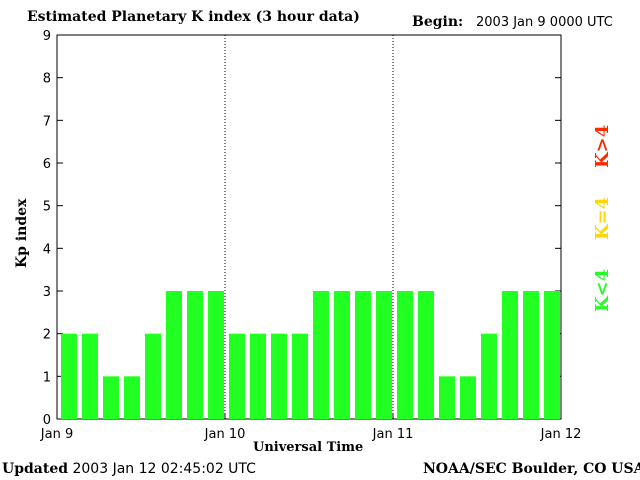  I want to click on updated-line: Updated 2003 Jan 12 02:45:02 UTC, so click(129, 469).